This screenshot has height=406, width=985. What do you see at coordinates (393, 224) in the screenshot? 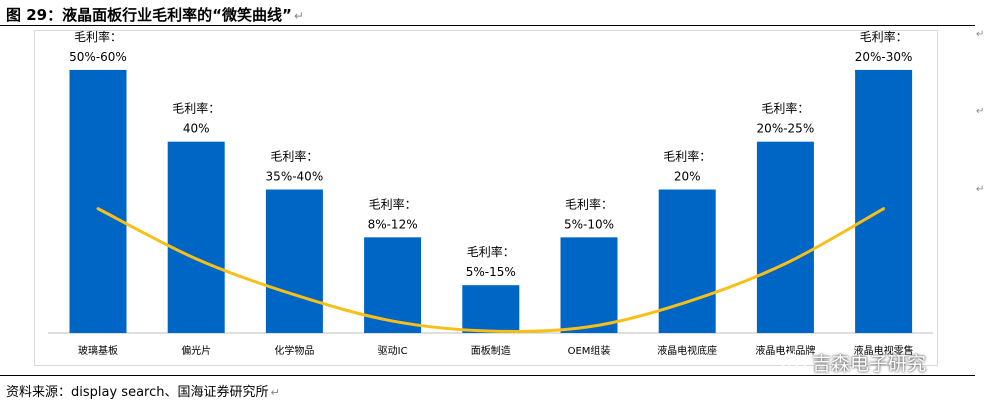
I see `data-label: 8%-12%` at bounding box center [393, 224].